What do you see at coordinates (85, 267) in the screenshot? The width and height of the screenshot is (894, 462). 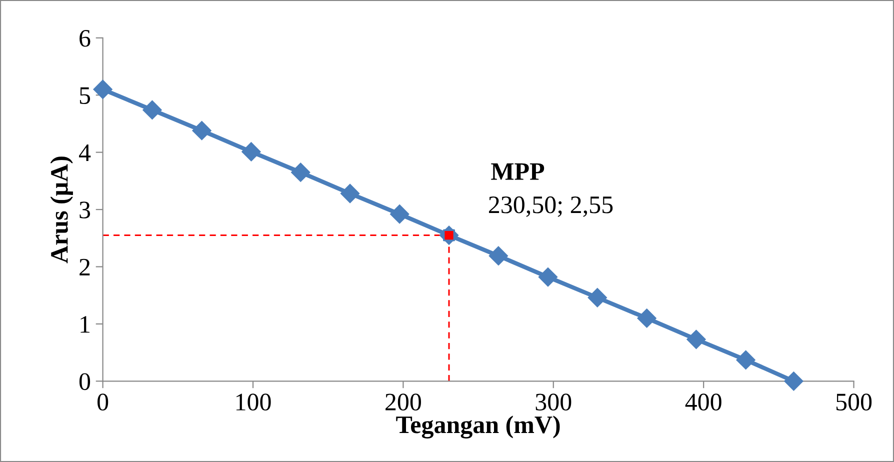 I see `y-tick-label: 2` at bounding box center [85, 267].